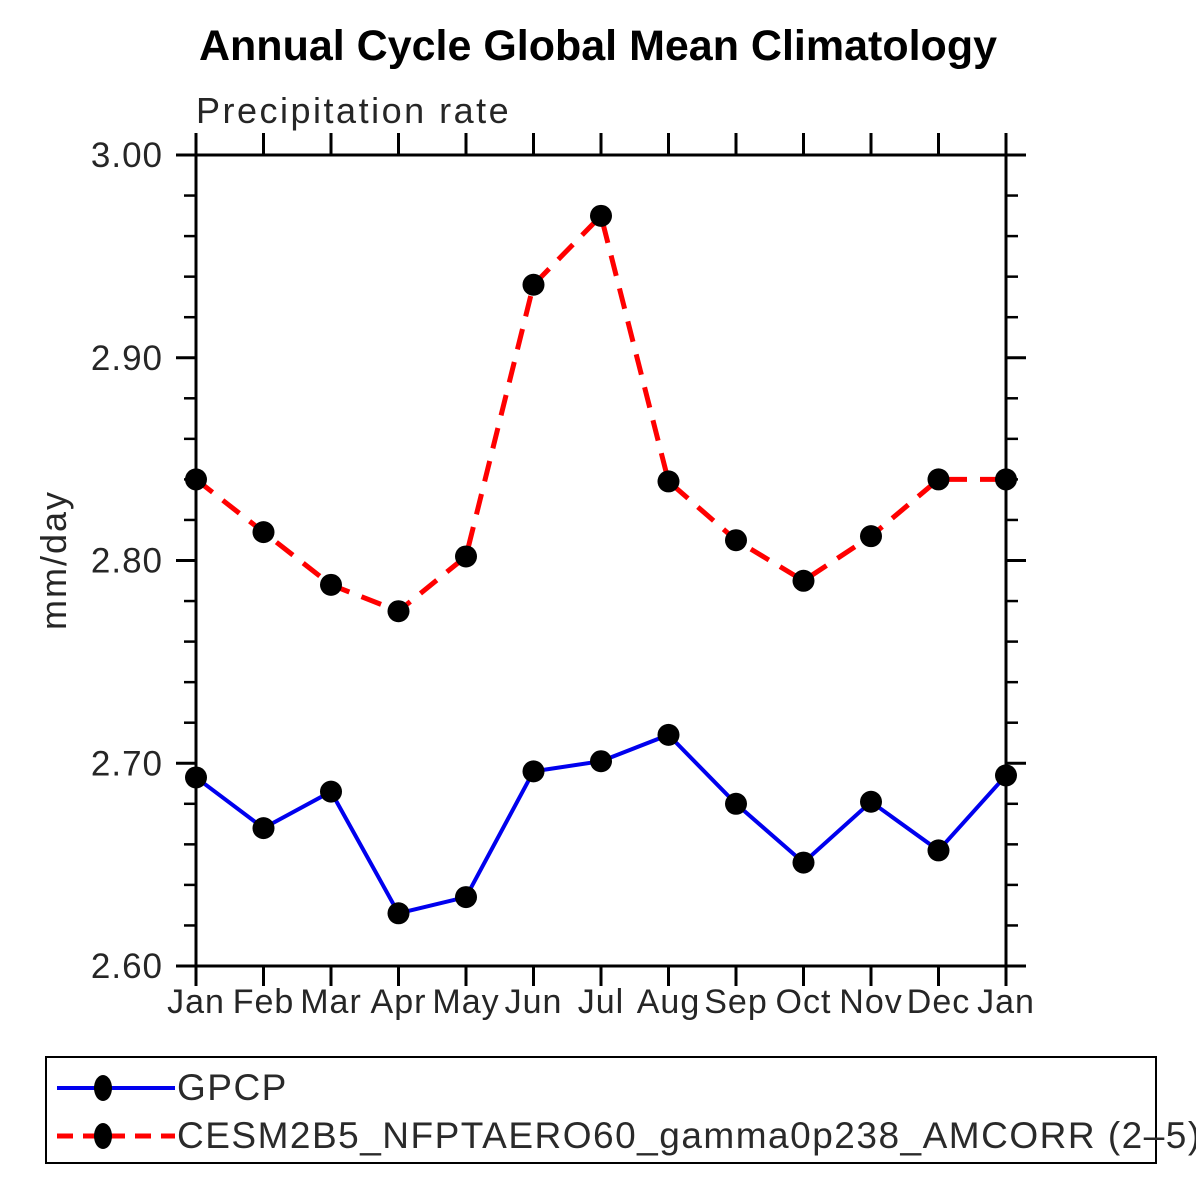 The height and width of the screenshot is (1196, 1196). Describe the element at coordinates (804, 1002) in the screenshot. I see `month-label: Oct` at that location.